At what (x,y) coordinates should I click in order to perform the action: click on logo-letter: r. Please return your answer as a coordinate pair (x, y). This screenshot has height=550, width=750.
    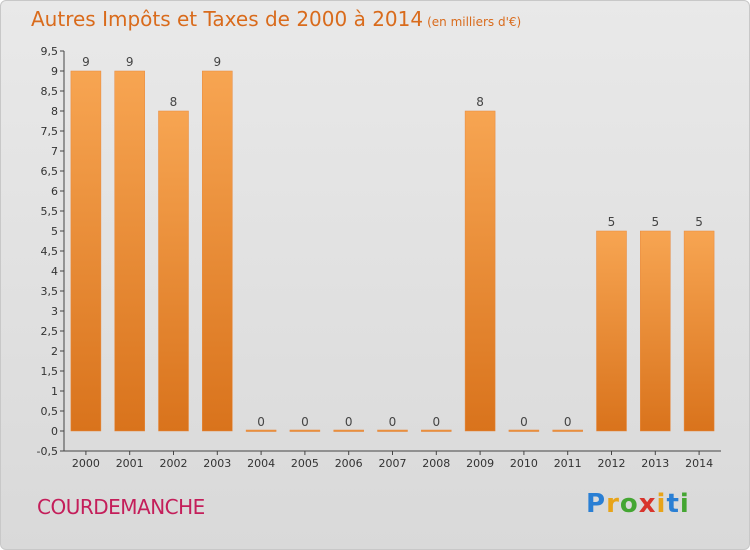
    Looking at the image, I should click on (613, 504).